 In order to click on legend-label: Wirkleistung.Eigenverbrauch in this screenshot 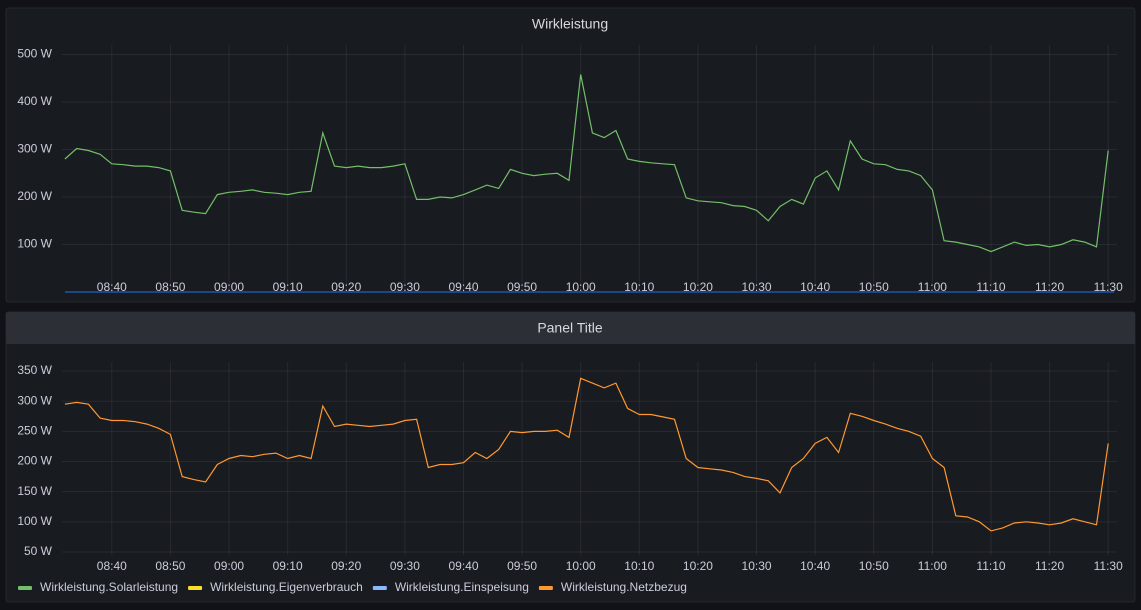, I will do `click(286, 587)`.